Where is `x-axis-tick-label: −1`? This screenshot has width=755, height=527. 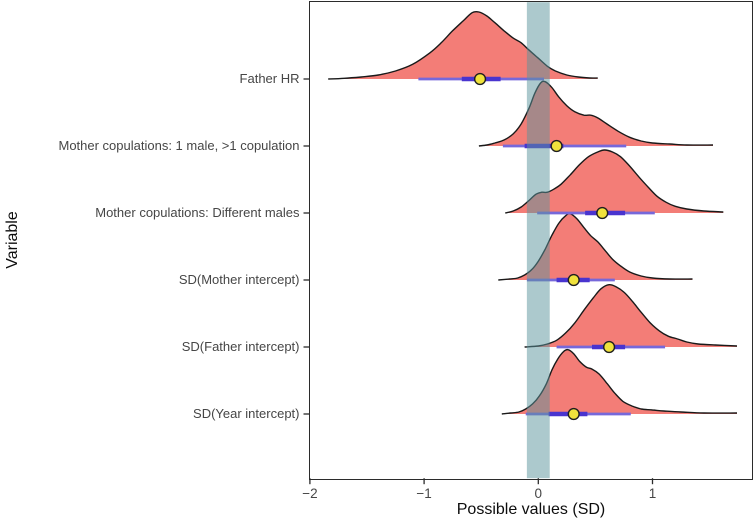 x-axis-tick-label: −1 is located at coordinates (424, 494).